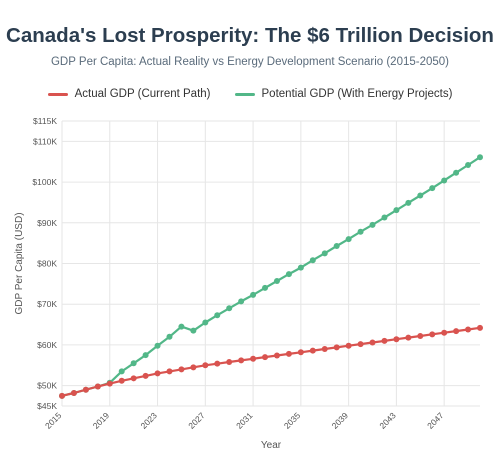 The width and height of the screenshot is (500, 468). I want to click on x-tick-label: 2015, so click(53, 420).